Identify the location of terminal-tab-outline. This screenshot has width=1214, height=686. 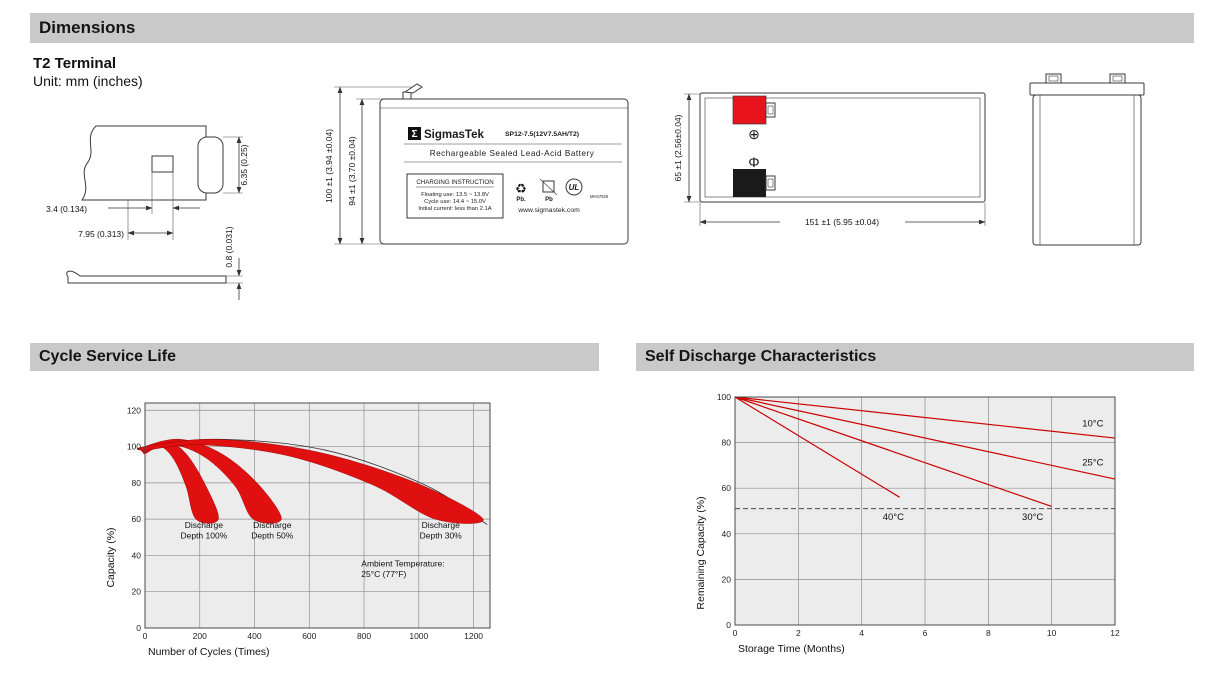
(210, 165).